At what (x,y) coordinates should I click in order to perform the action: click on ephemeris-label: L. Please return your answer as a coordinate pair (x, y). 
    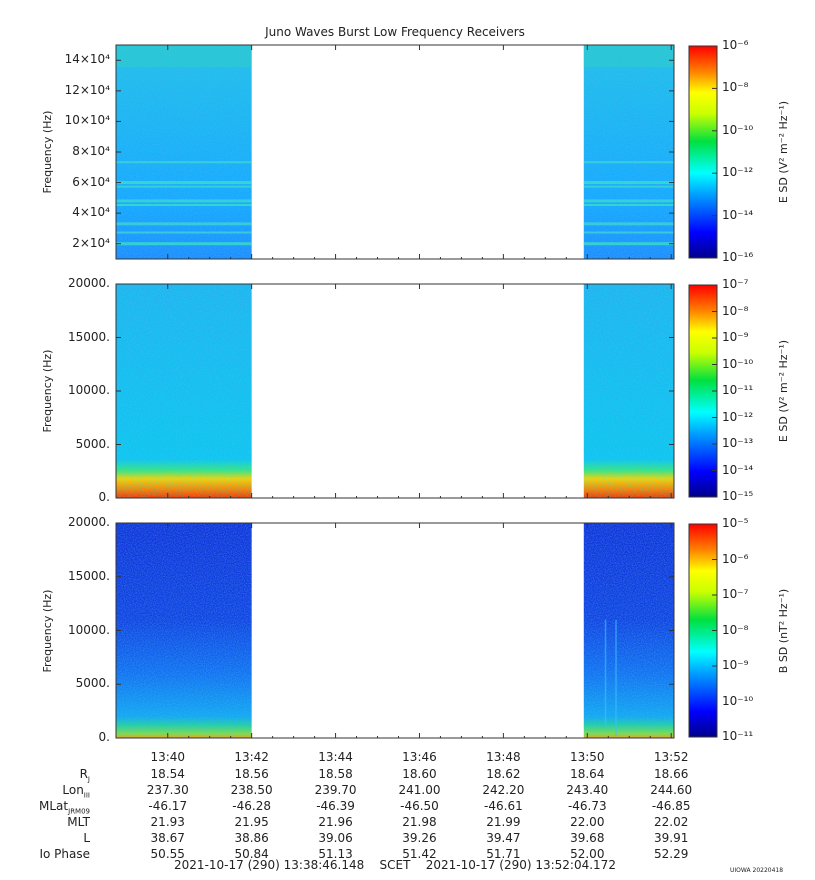
    Looking at the image, I should click on (45, 838).